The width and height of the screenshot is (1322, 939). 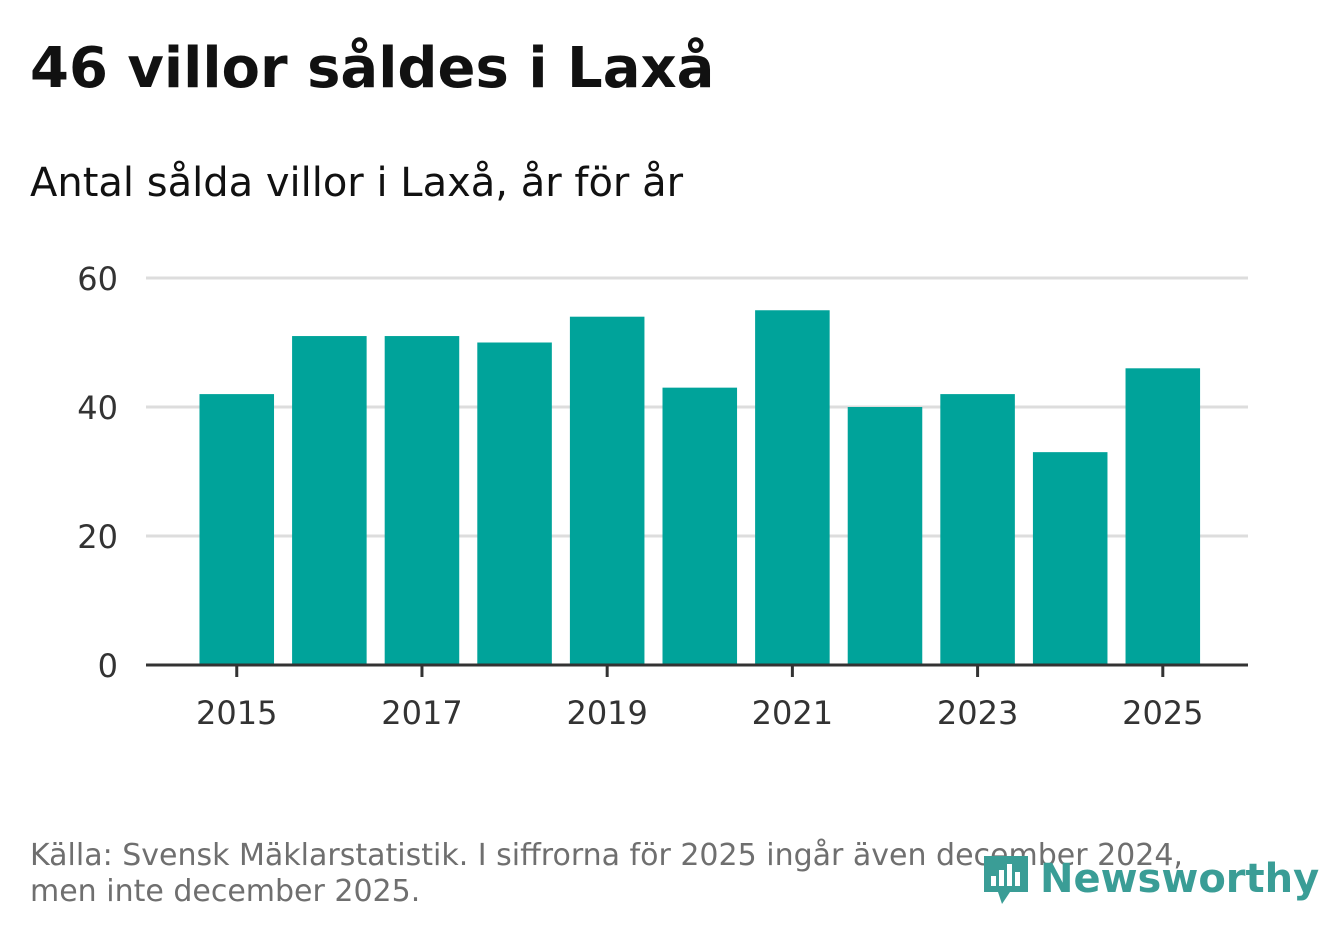 What do you see at coordinates (237, 529) in the screenshot?
I see `bar-2015` at bounding box center [237, 529].